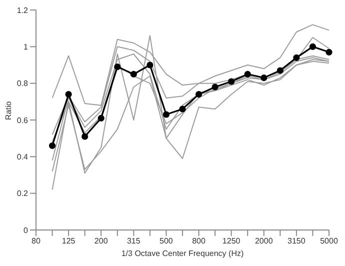  What do you see at coordinates (231, 241) in the screenshot?
I see `x-tick-label: 1250` at bounding box center [231, 241].